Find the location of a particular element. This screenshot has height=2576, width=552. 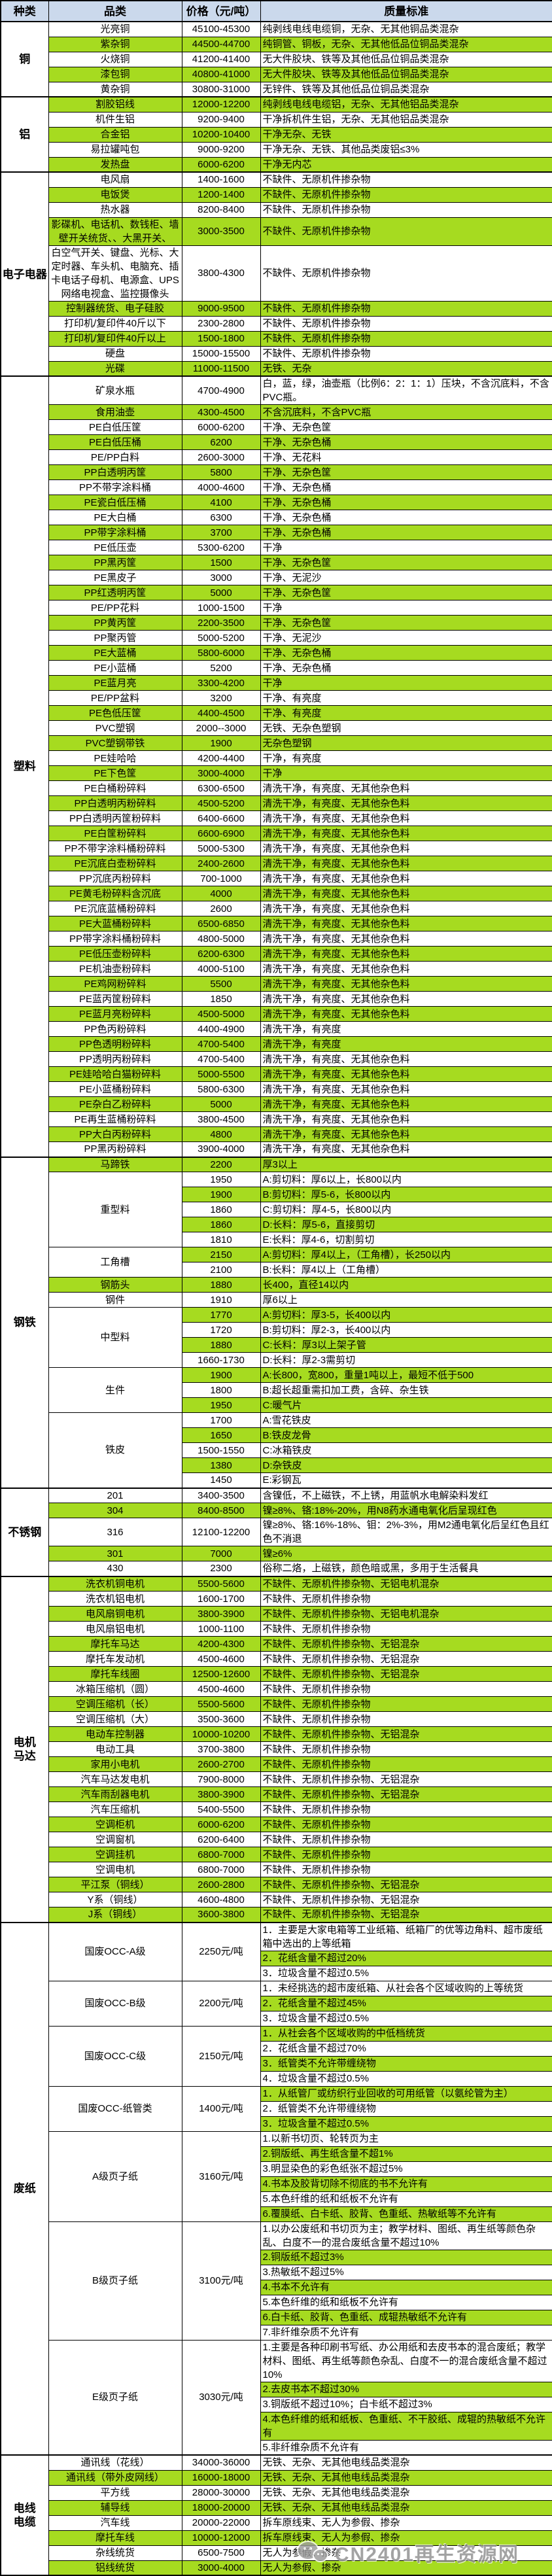

price-cell: 4800 is located at coordinates (221, 1134).